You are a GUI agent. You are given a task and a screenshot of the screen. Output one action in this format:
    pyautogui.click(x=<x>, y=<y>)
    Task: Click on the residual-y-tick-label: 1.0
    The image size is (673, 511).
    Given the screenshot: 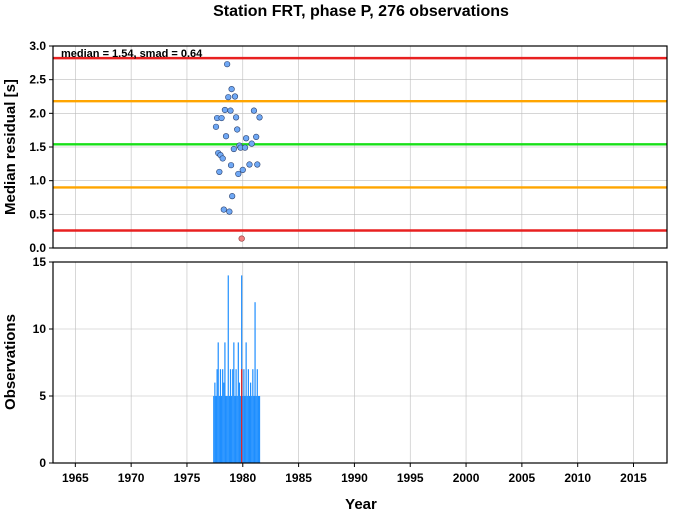 What is the action you would take?
    pyautogui.click(x=37, y=181)
    